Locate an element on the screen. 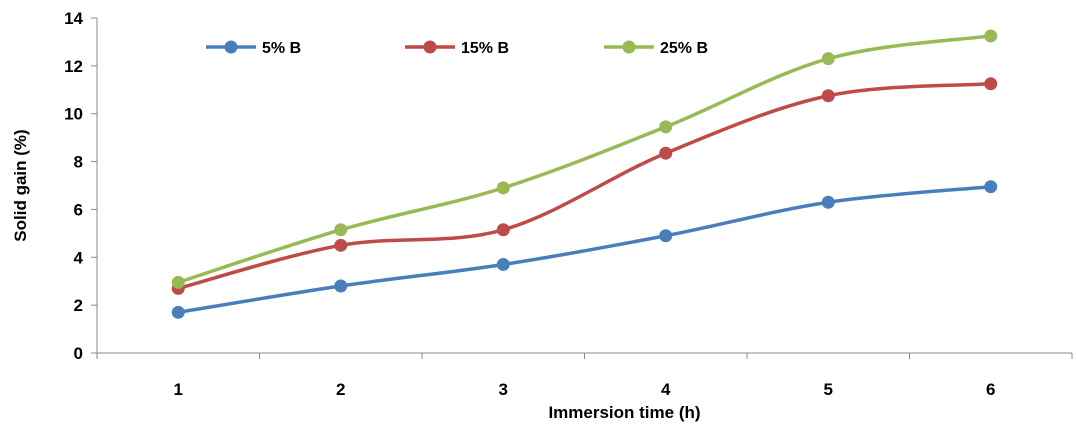  y-tick-label: 10 is located at coordinates (73, 114).